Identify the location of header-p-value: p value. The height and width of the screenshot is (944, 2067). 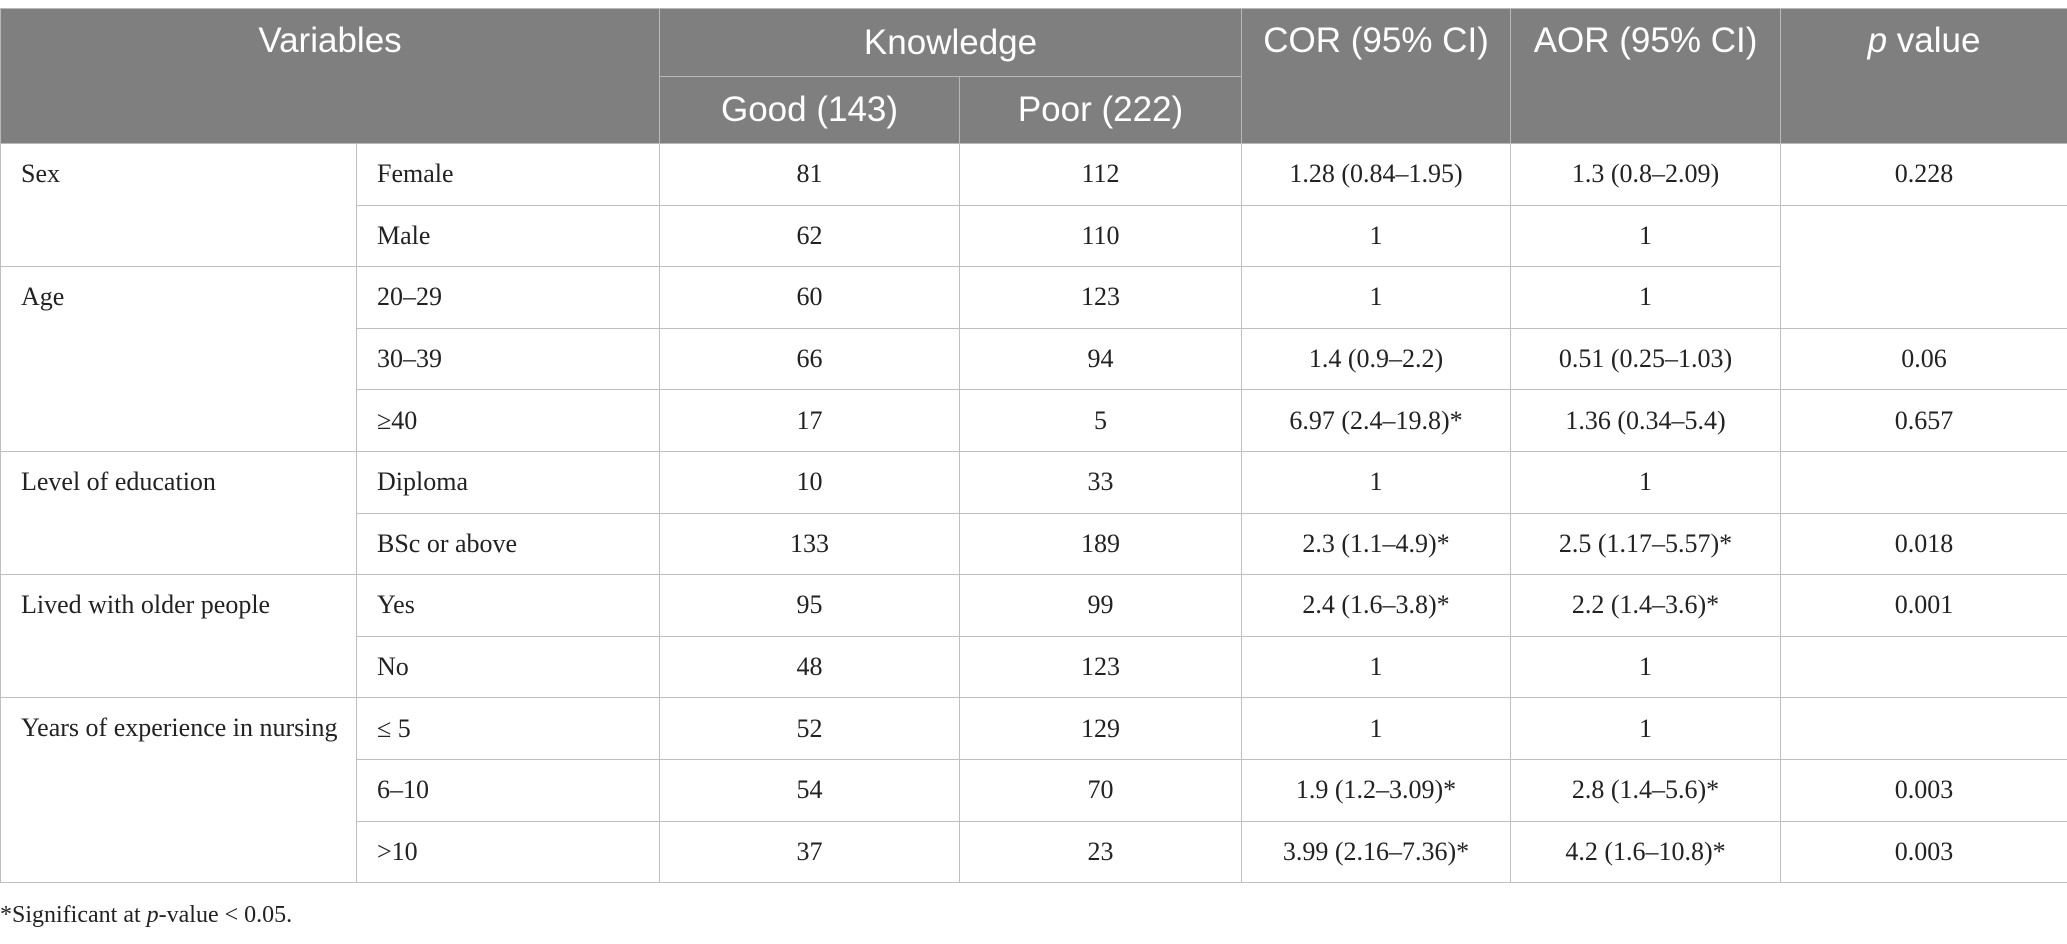
(1923, 76).